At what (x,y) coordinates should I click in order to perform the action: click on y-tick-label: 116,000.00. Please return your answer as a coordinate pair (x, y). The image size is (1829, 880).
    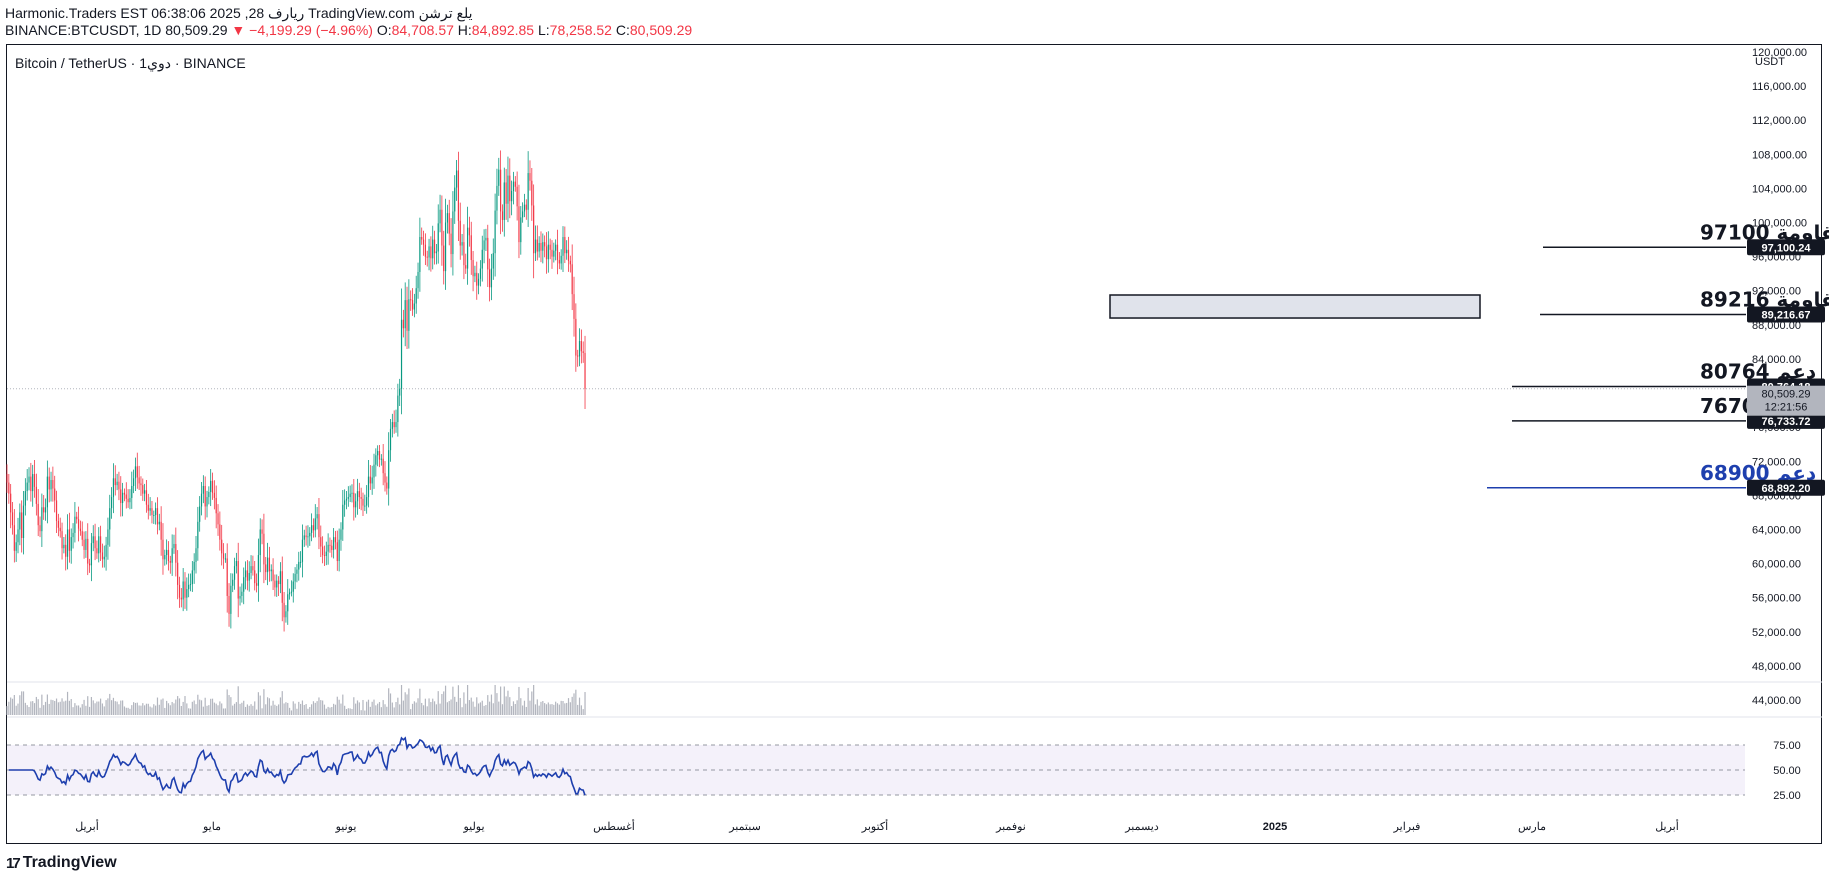
    Looking at the image, I should click on (1779, 87).